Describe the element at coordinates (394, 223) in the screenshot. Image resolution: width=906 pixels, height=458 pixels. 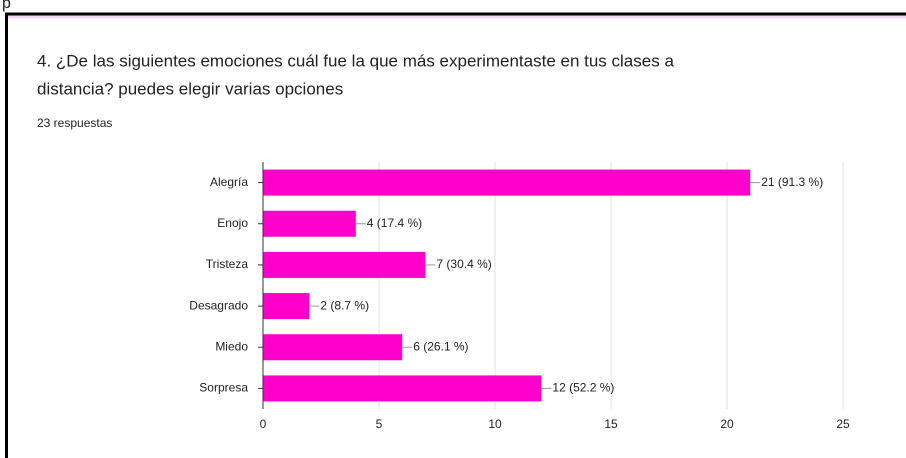
I see `value-label: 4 (17.4 %)` at that location.